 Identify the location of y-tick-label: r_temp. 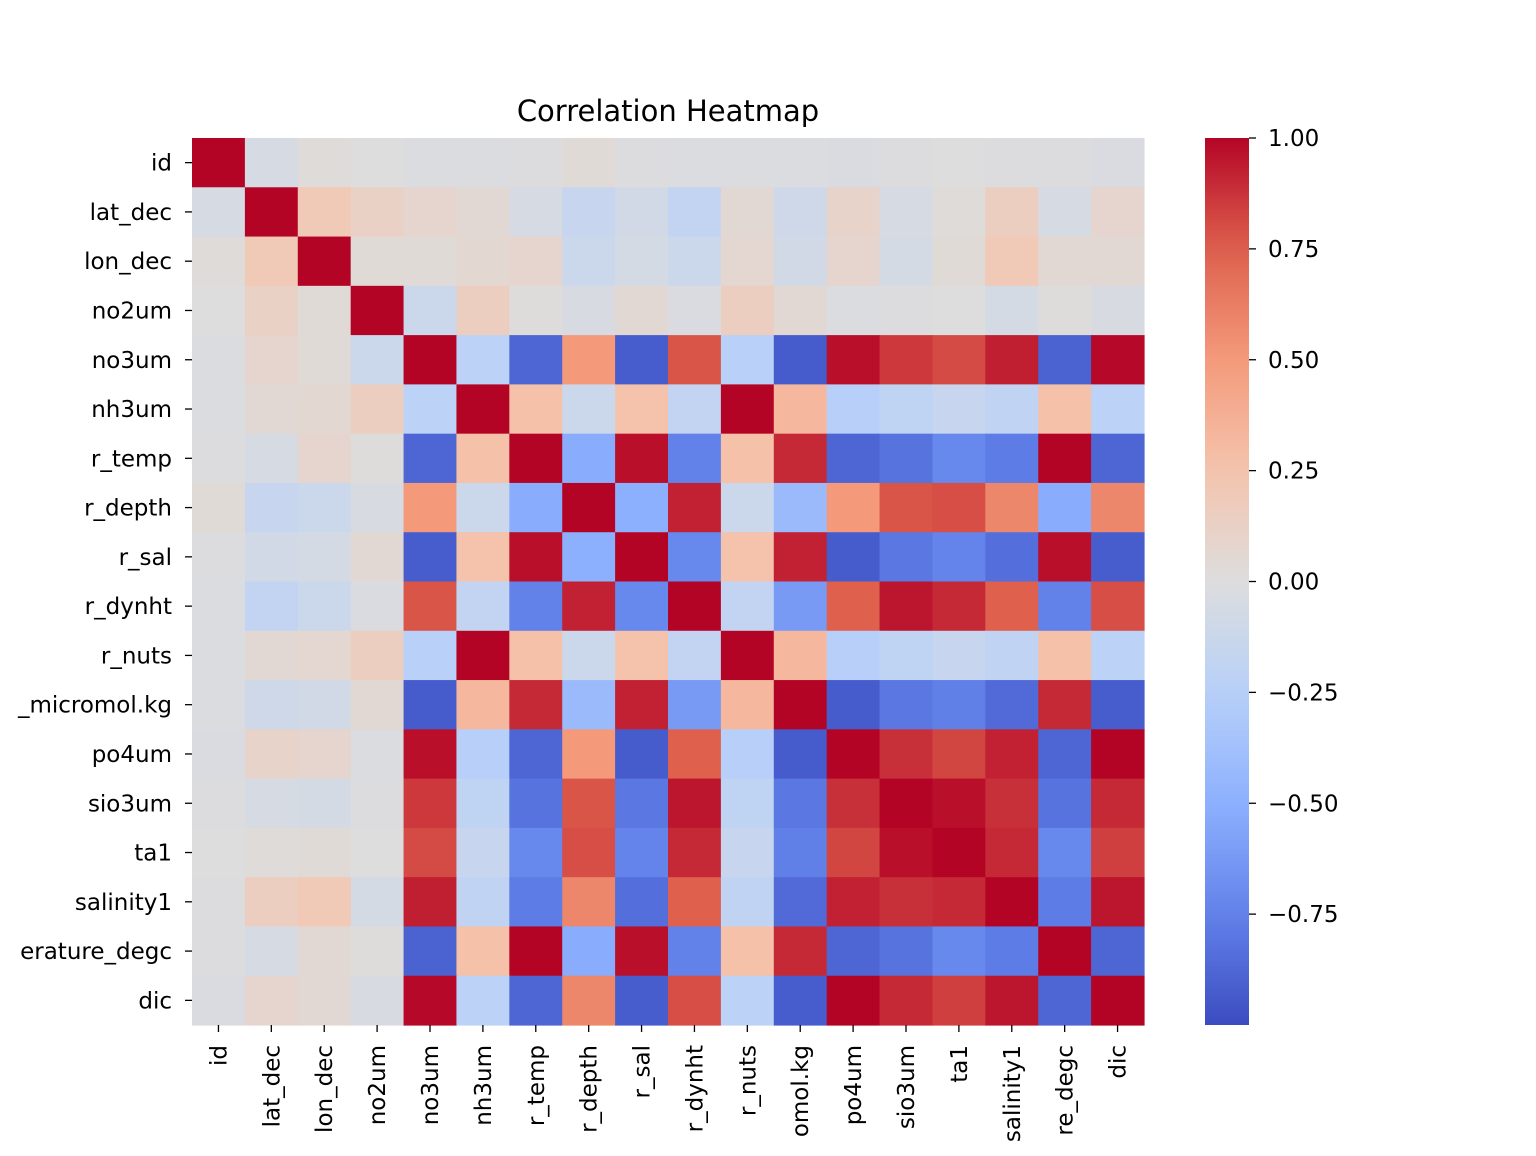
(131, 459).